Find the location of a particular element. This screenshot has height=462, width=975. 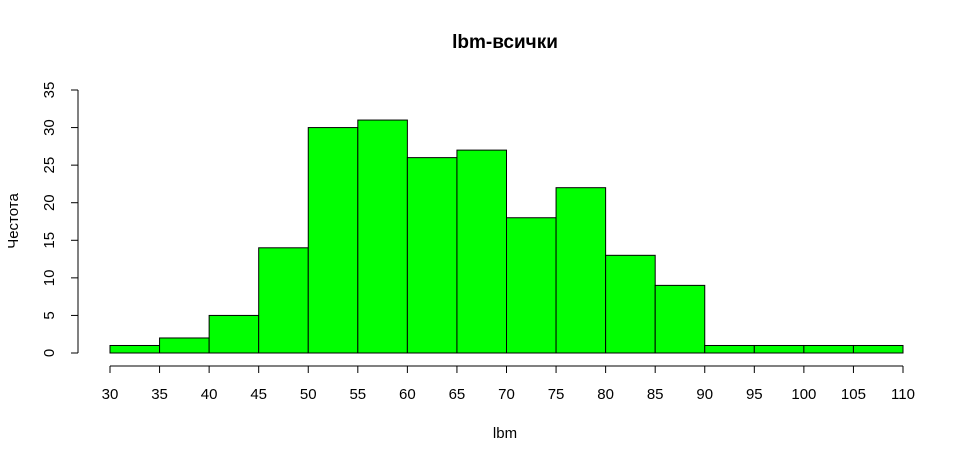

y-axis-label: Честота is located at coordinates (13, 221).